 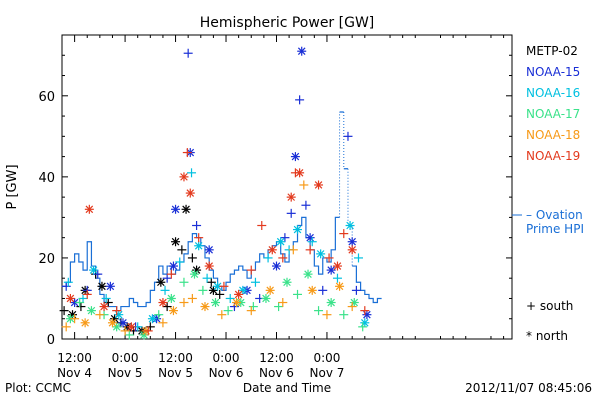 What do you see at coordinates (327, 373) in the screenshot?
I see `x-tick-date: Nov 7` at bounding box center [327, 373].